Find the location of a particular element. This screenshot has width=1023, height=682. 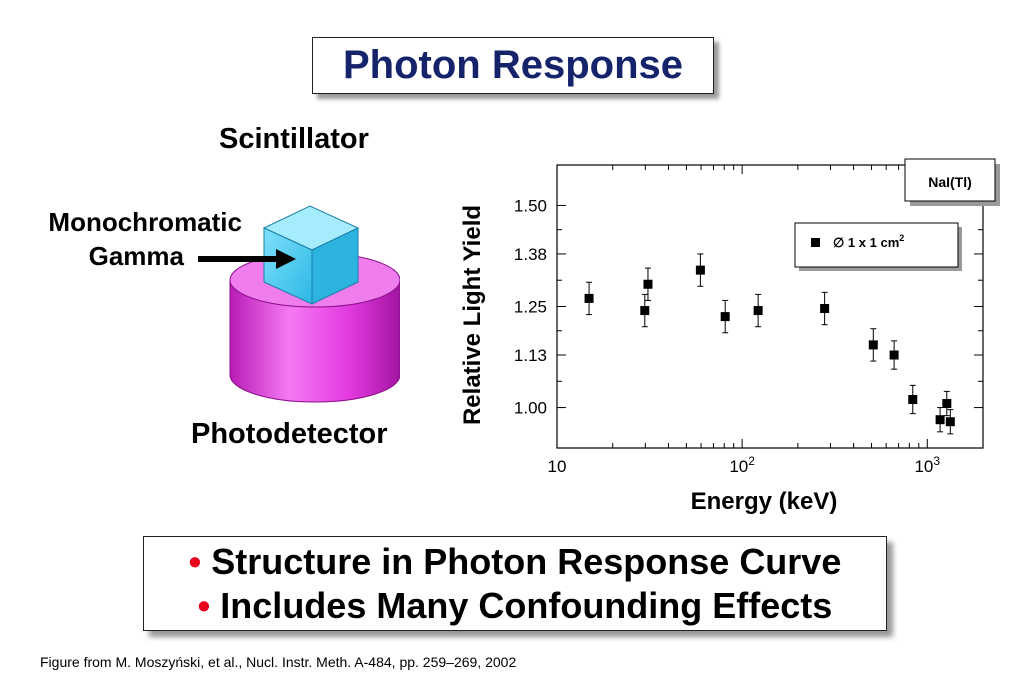

bullet-item: • Structure in Photon Response Curve is located at coordinates (515, 562).